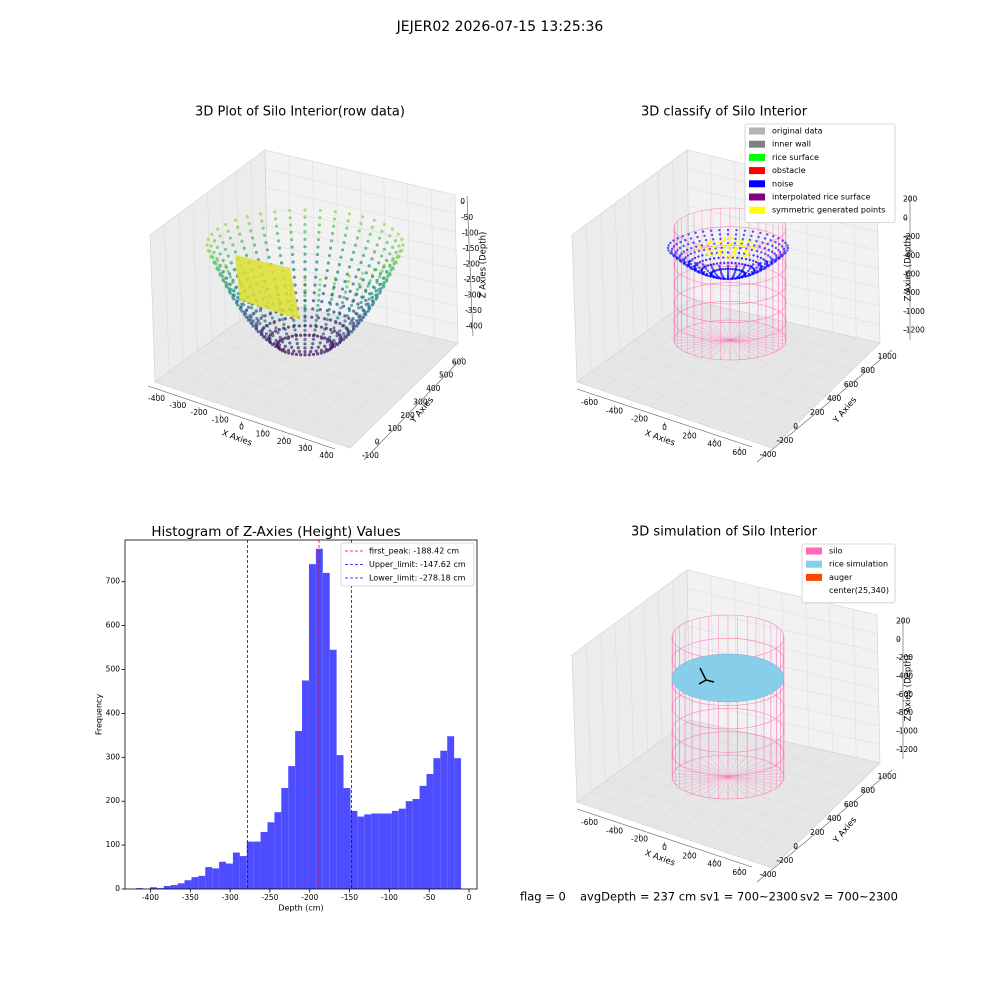  What do you see at coordinates (190, 897) in the screenshot?
I see `x-tick-label: -350` at bounding box center [190, 897].